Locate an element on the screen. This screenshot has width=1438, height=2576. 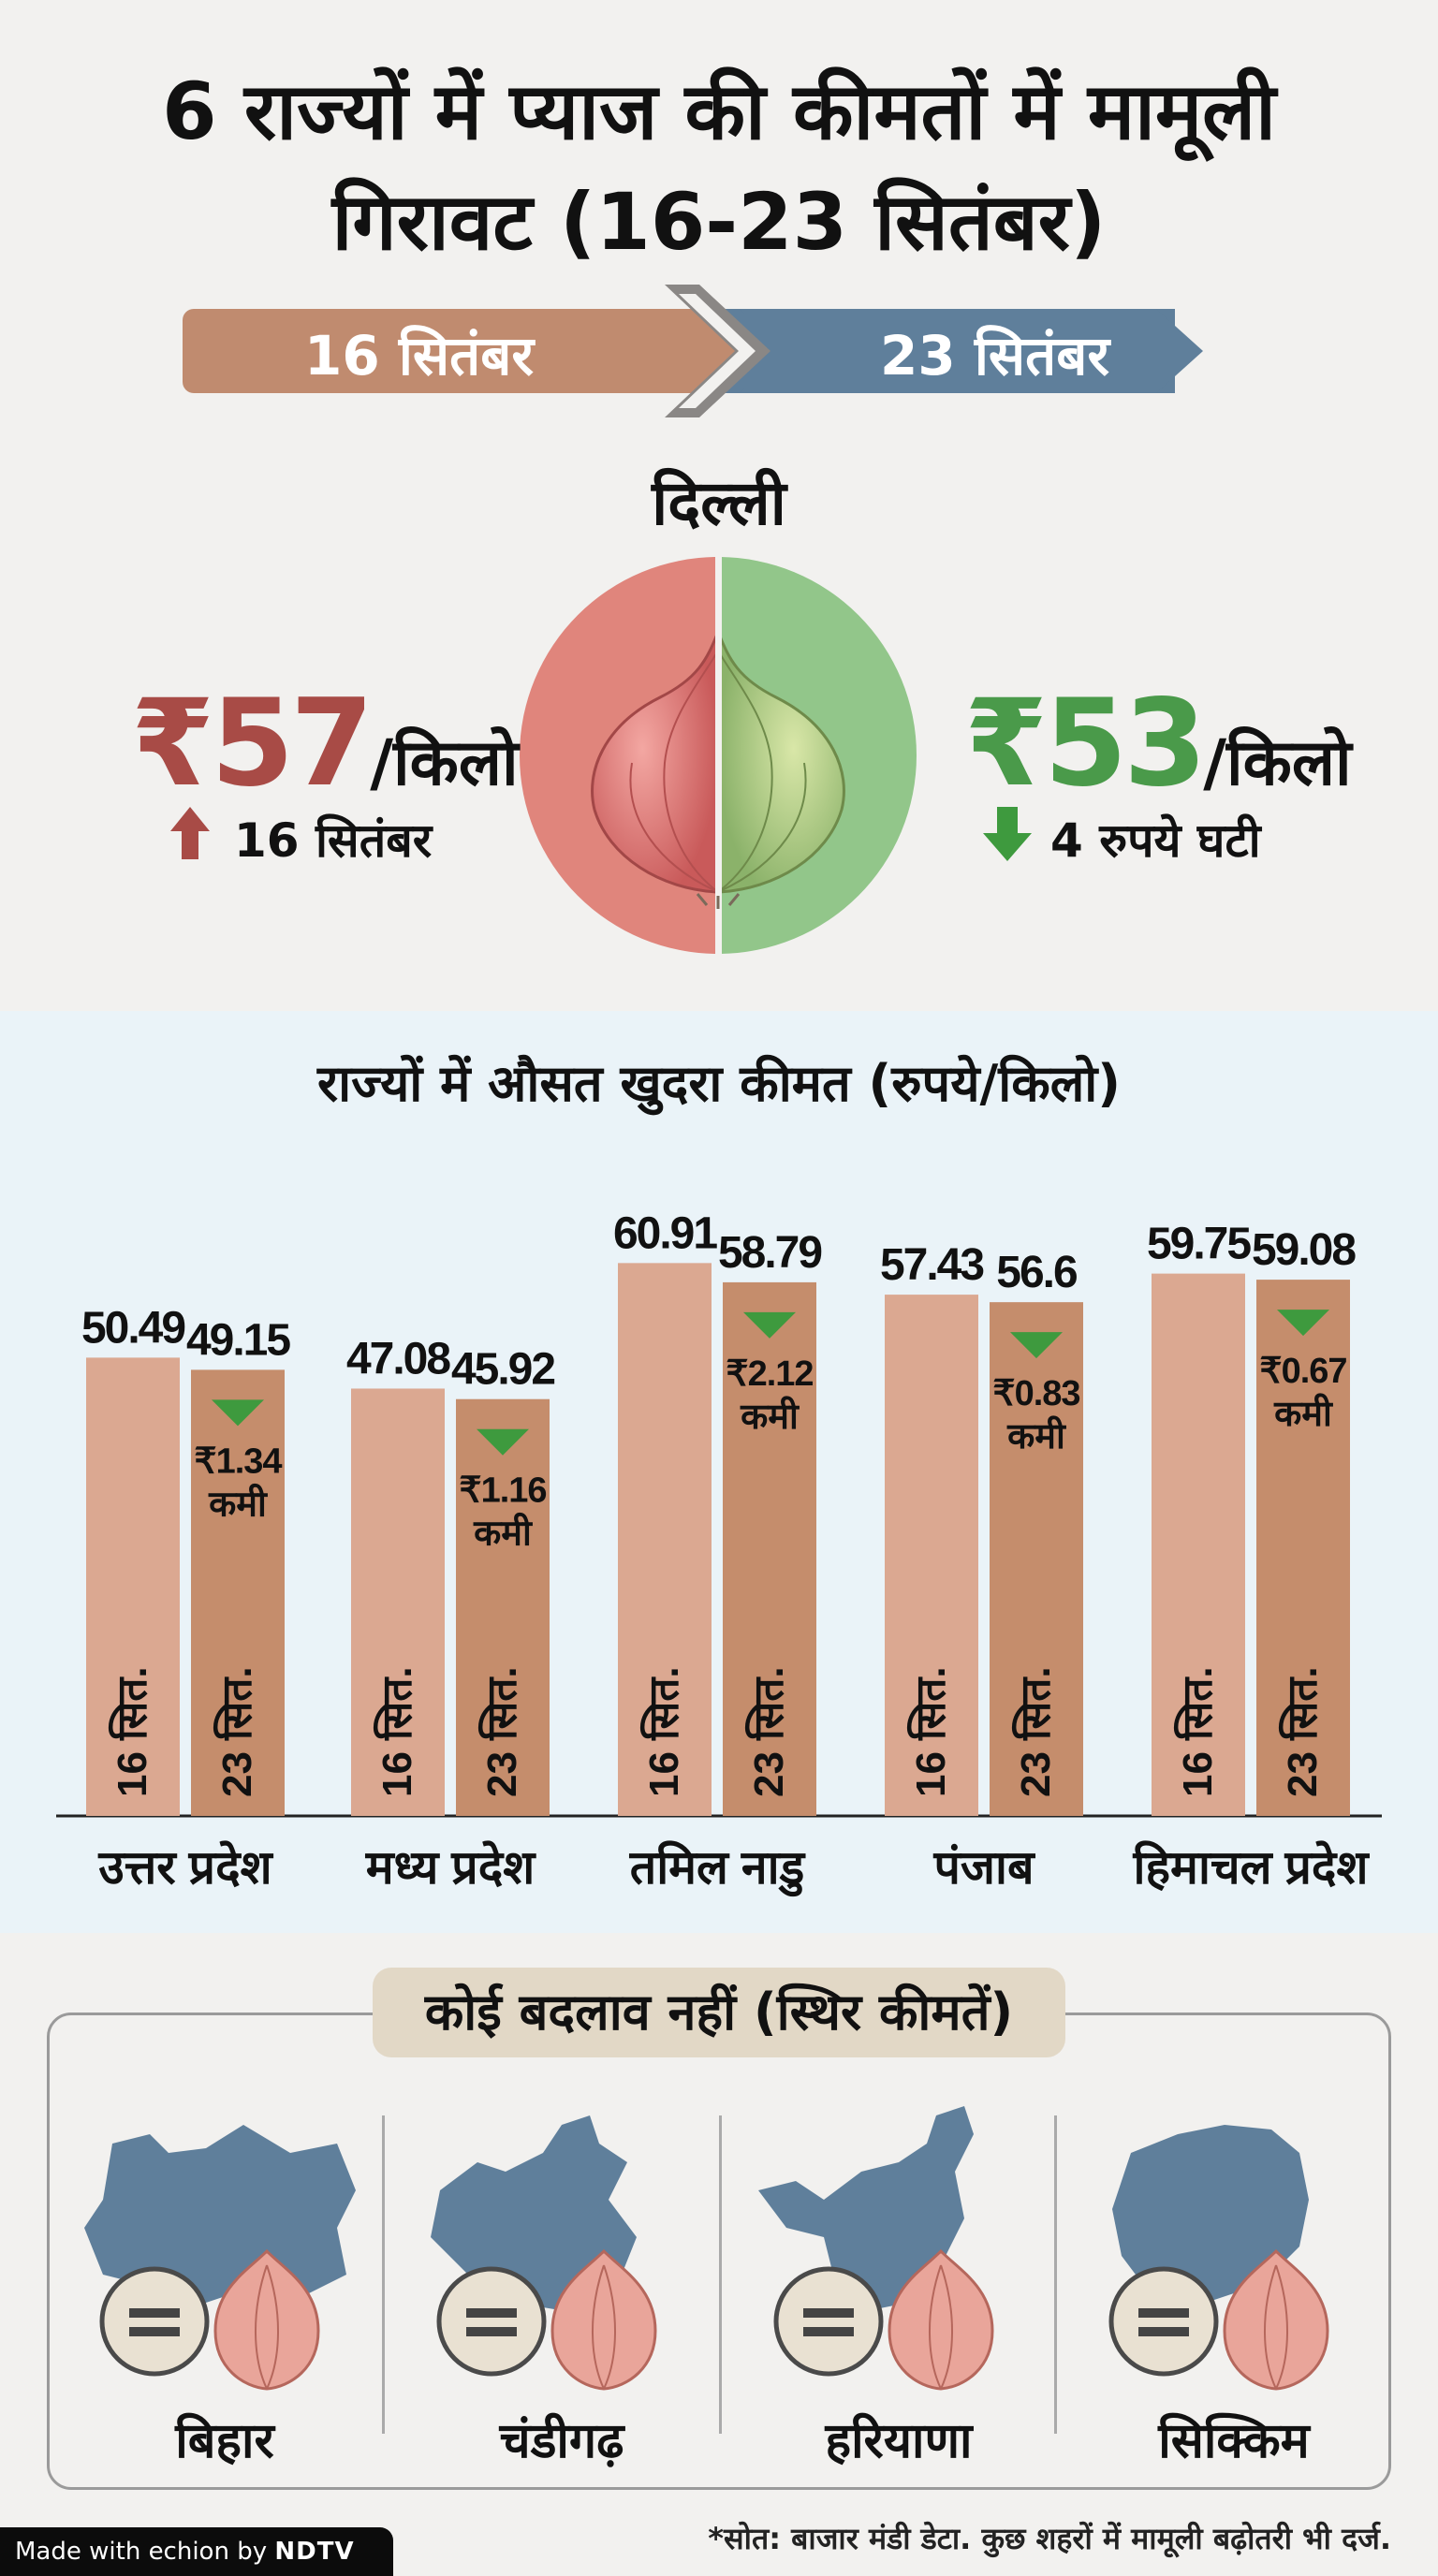
state-name-sikkim: सिक्किम is located at coordinates (1234, 2441).